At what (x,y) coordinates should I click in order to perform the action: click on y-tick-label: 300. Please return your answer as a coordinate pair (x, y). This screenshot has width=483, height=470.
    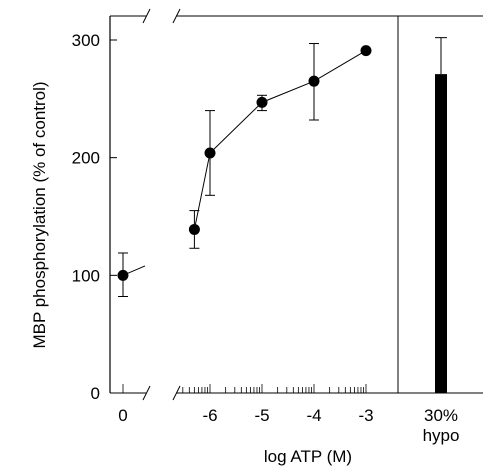
    Looking at the image, I should click on (86, 40).